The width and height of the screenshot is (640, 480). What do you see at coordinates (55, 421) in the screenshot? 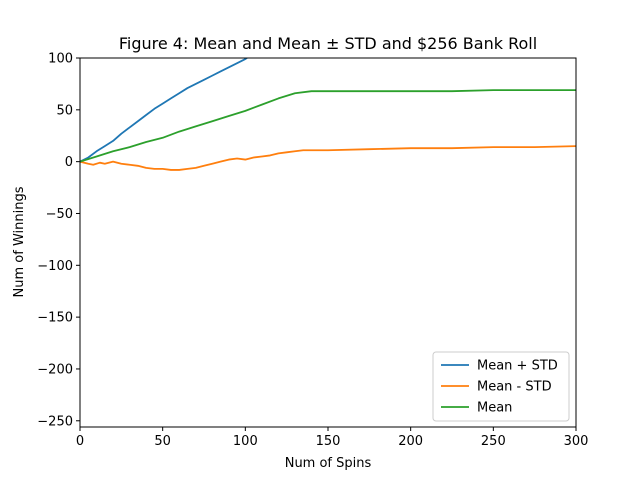
I see `y-tick-label: −250` at bounding box center [55, 421].